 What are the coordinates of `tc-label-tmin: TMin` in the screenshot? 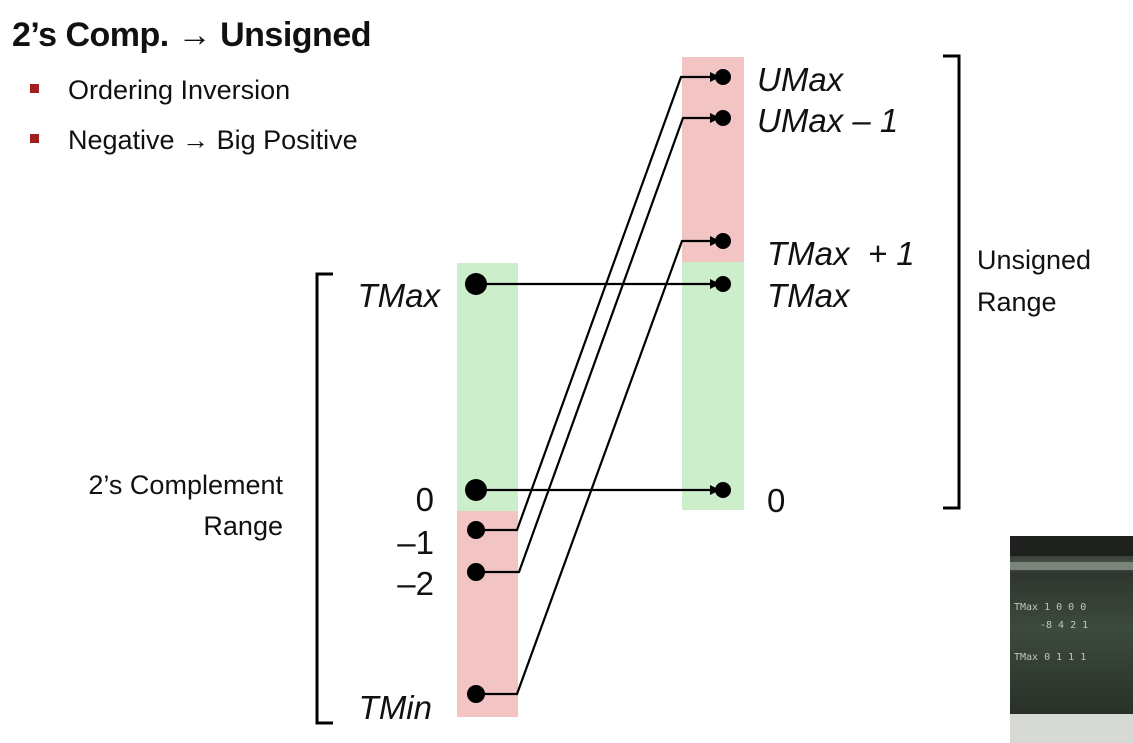 It's located at (395, 707).